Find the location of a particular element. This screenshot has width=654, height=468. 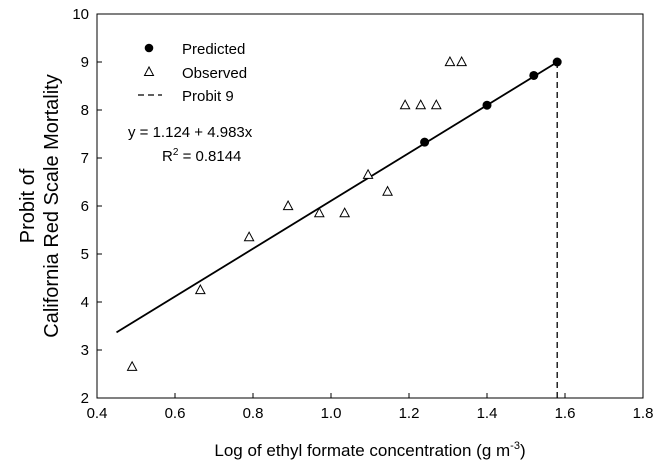

y-tick-label: 10 is located at coordinates (80, 14).